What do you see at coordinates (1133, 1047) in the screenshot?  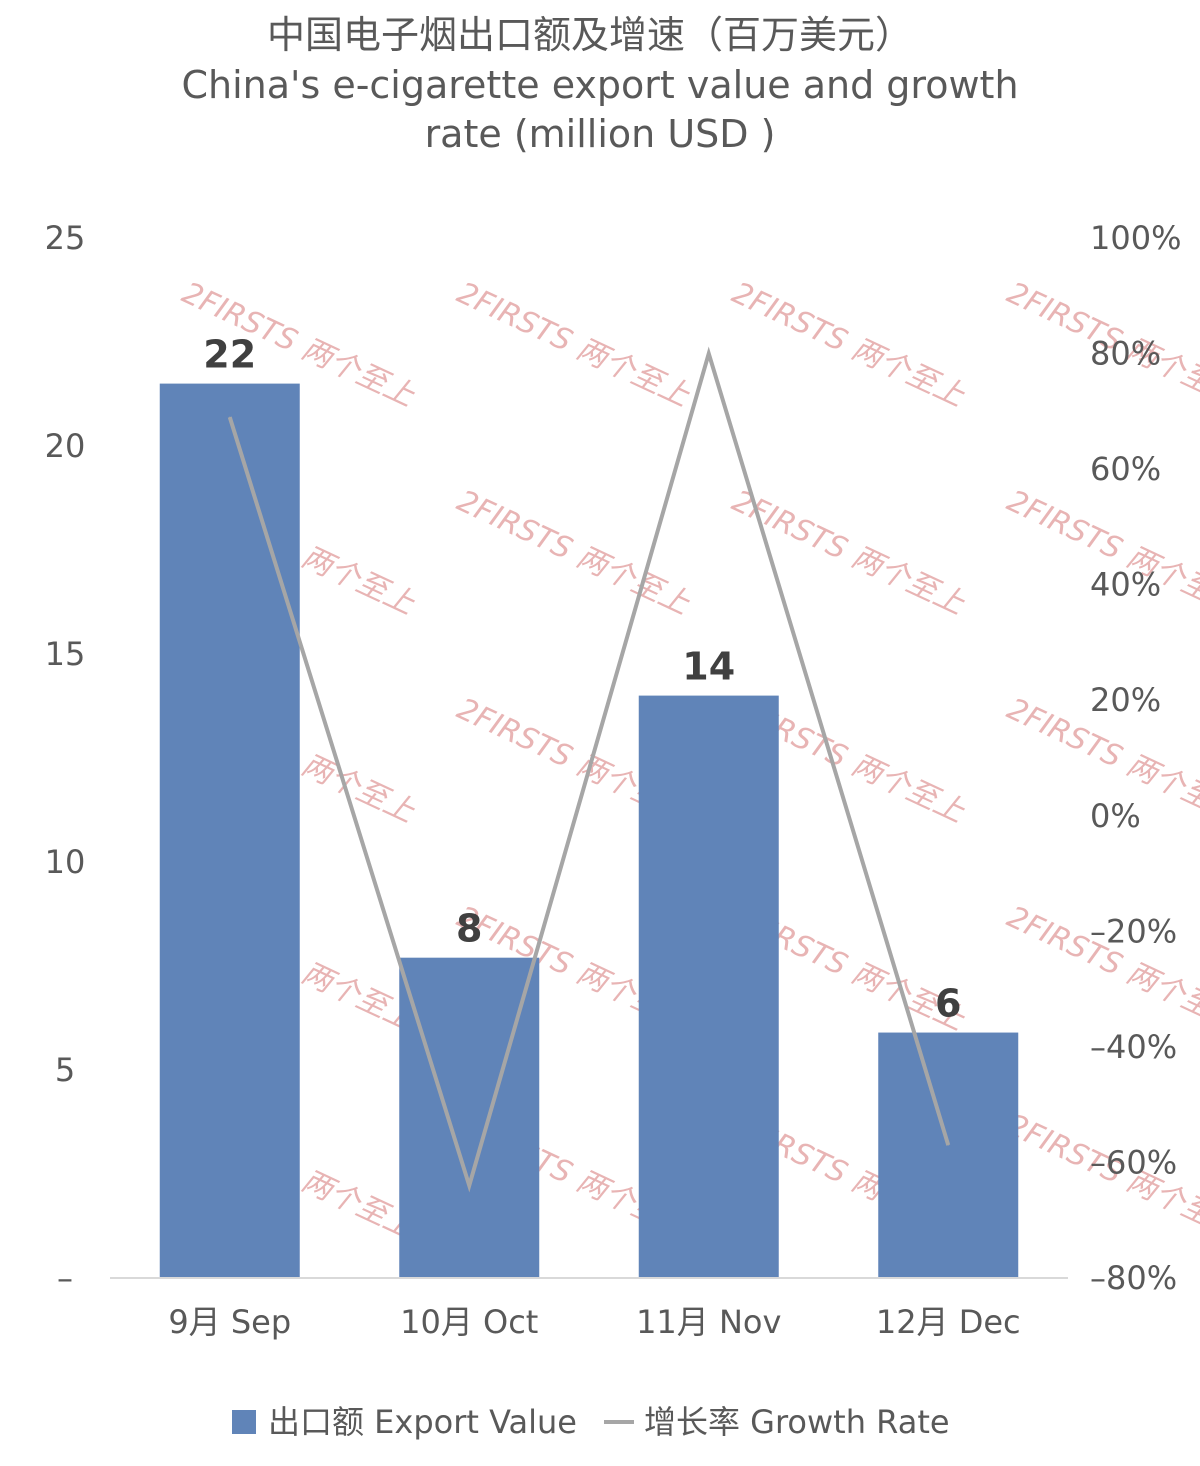 I see `y-right-tick--40: –40%` at bounding box center [1133, 1047].